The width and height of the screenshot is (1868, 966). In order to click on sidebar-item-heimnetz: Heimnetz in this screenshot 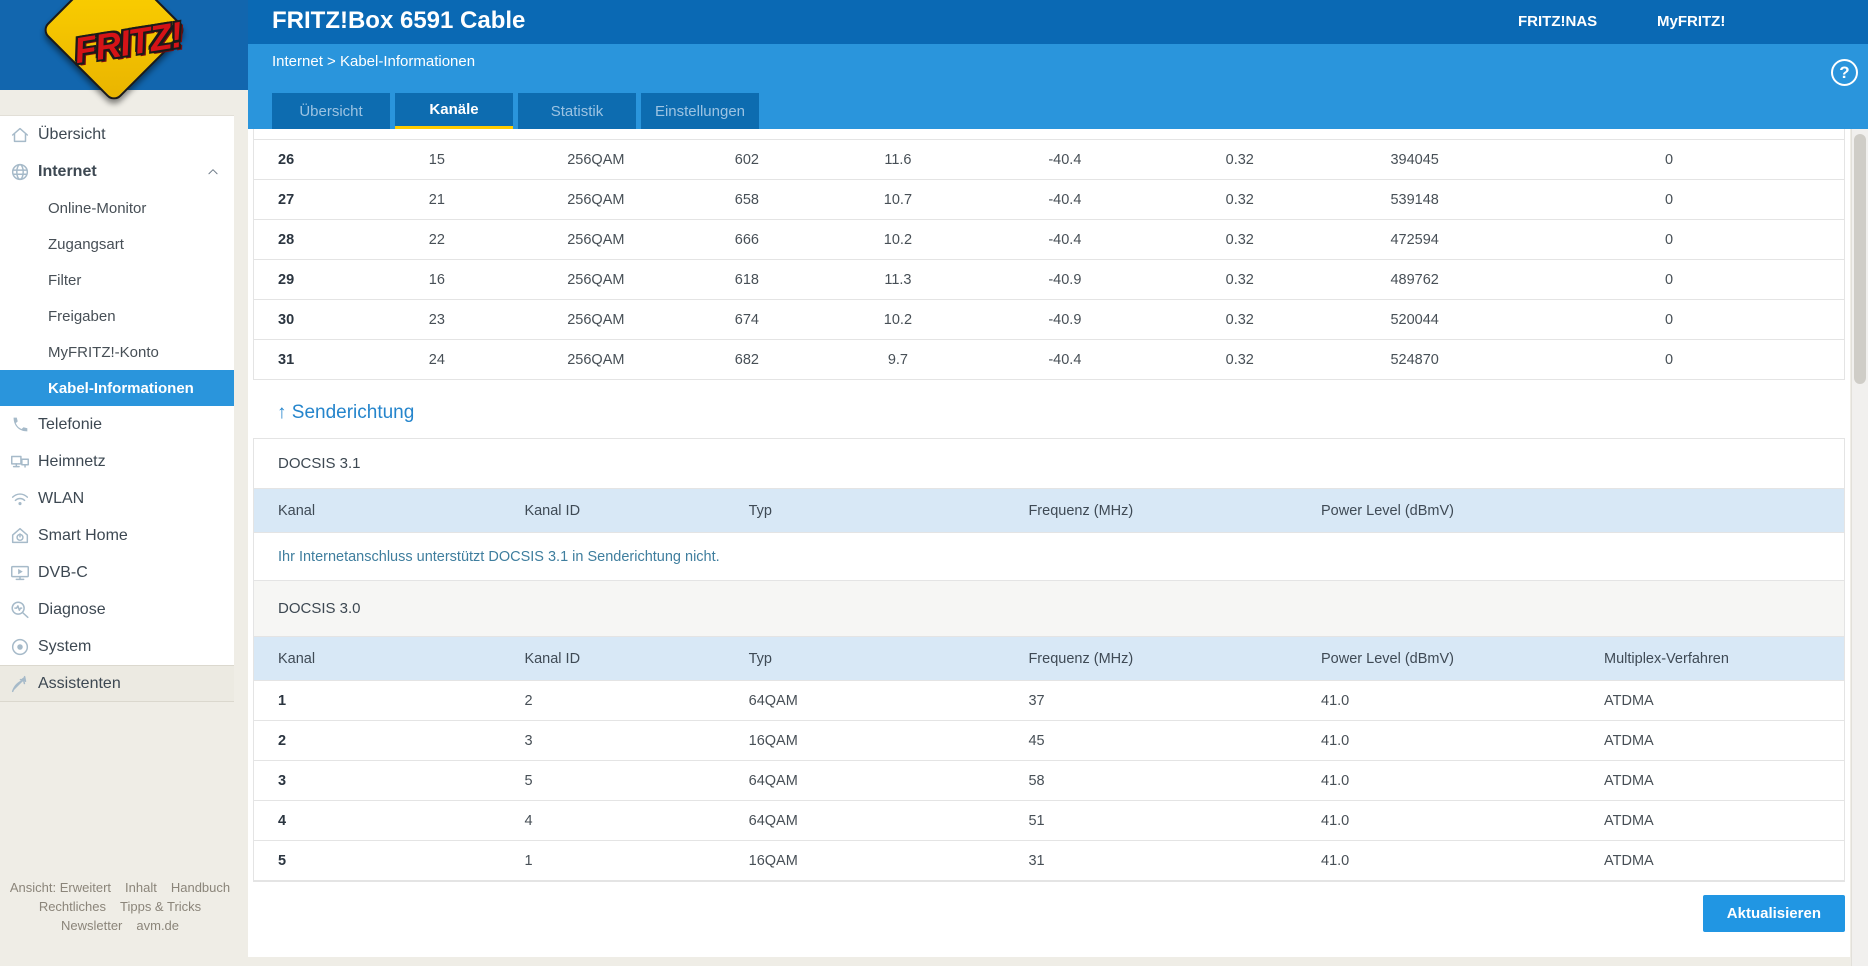, I will do `click(117, 461)`.